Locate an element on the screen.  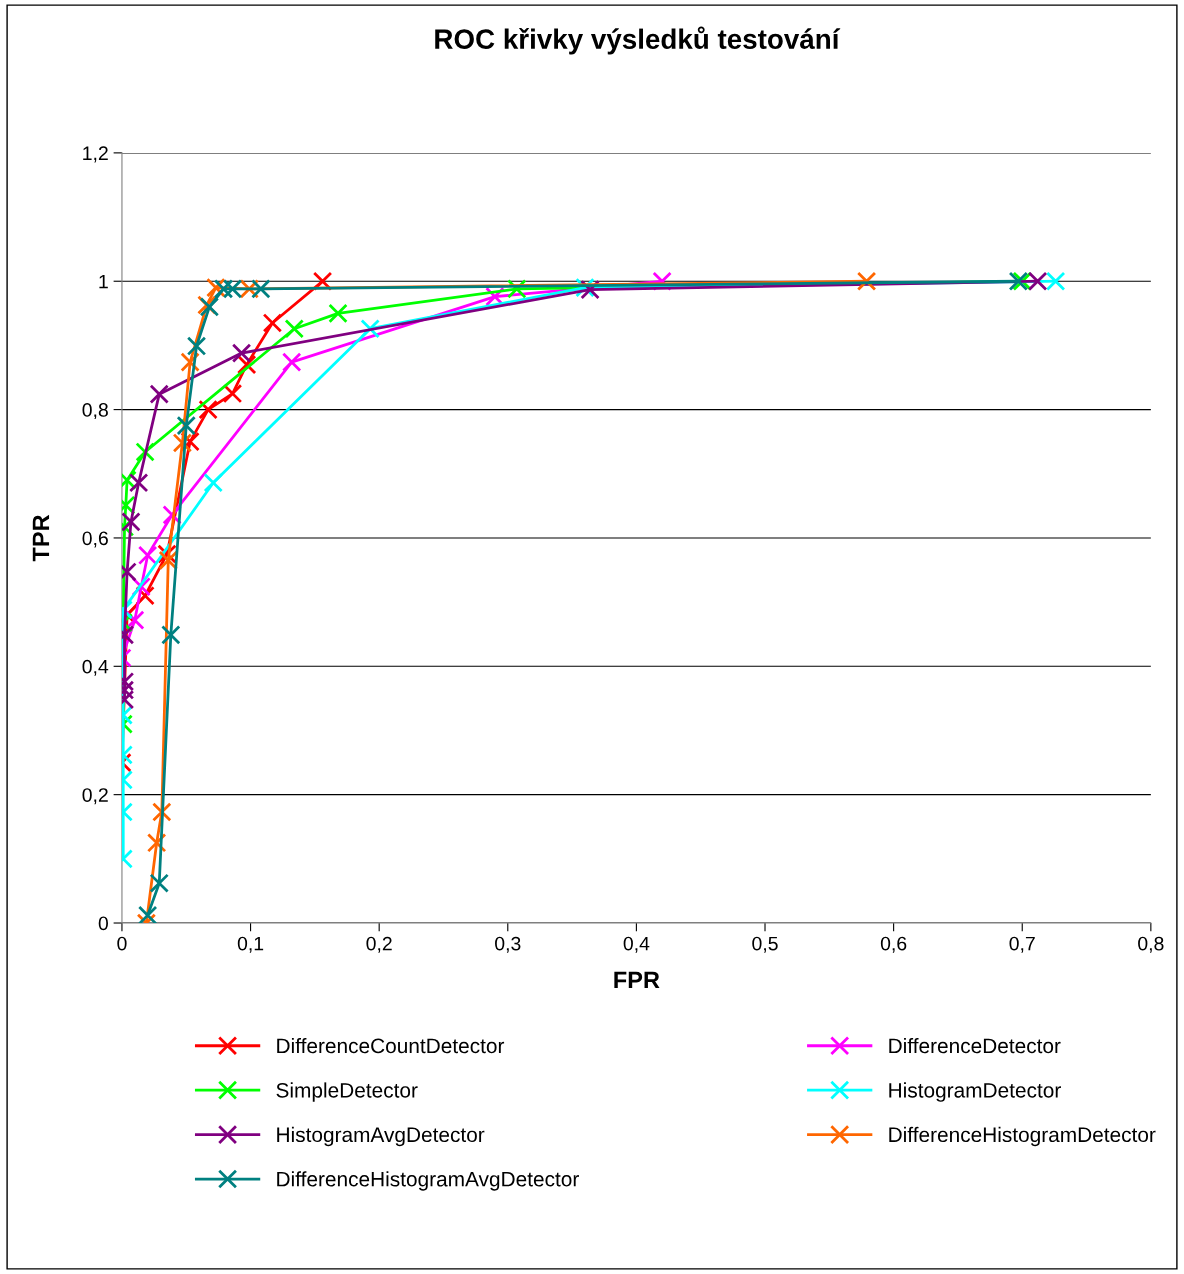
legend-label: DifferenceCountDetector is located at coordinates (391, 1045).